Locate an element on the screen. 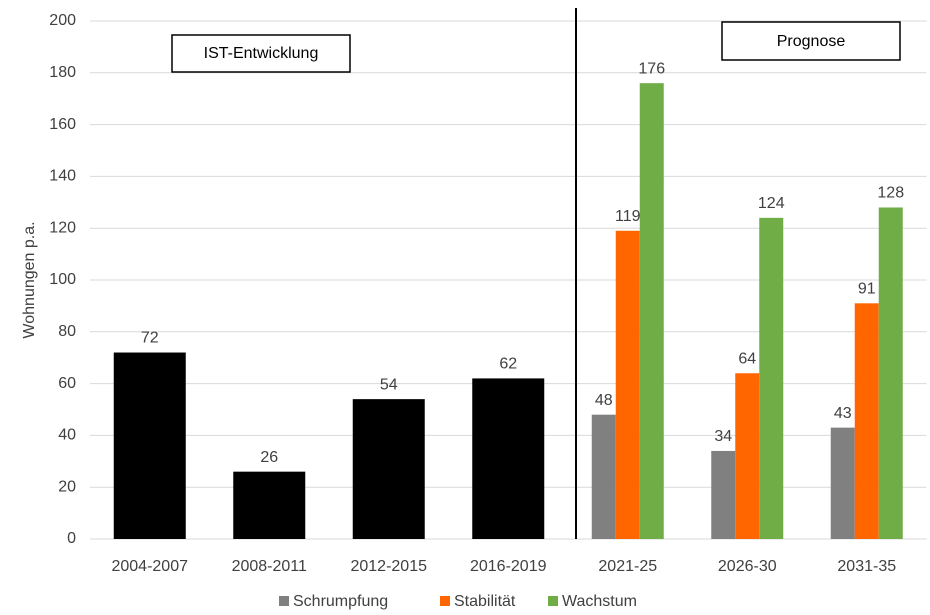 The height and width of the screenshot is (615, 930). y-axis-label: Wohnungen p.a. is located at coordinates (29, 279).